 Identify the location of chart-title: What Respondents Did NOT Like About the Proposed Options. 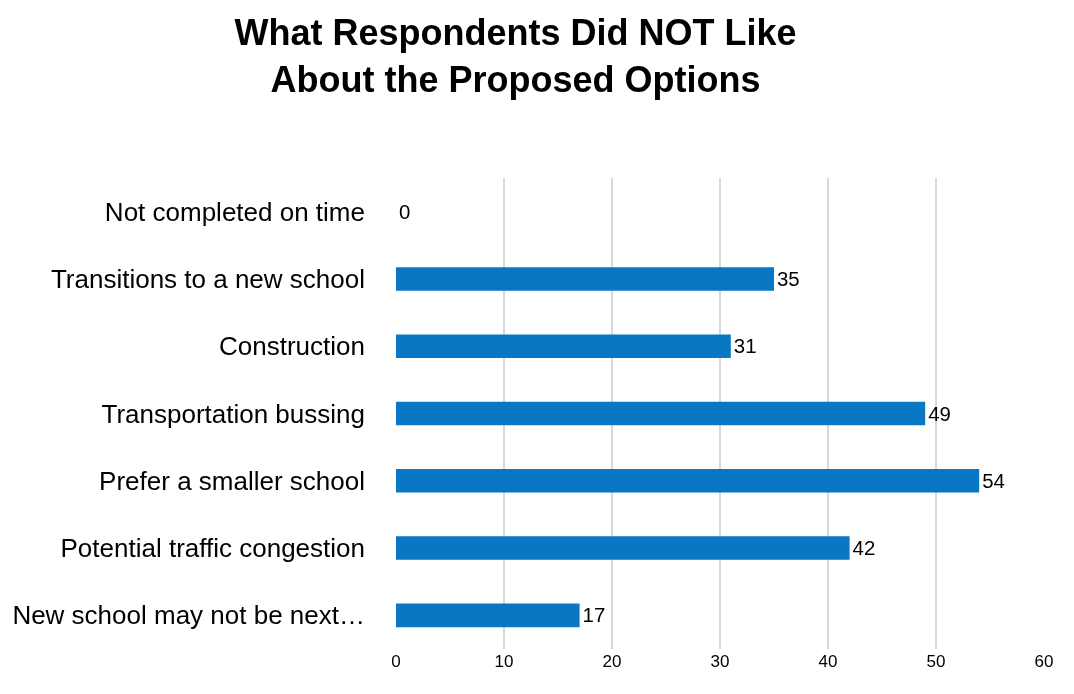
(515, 56).